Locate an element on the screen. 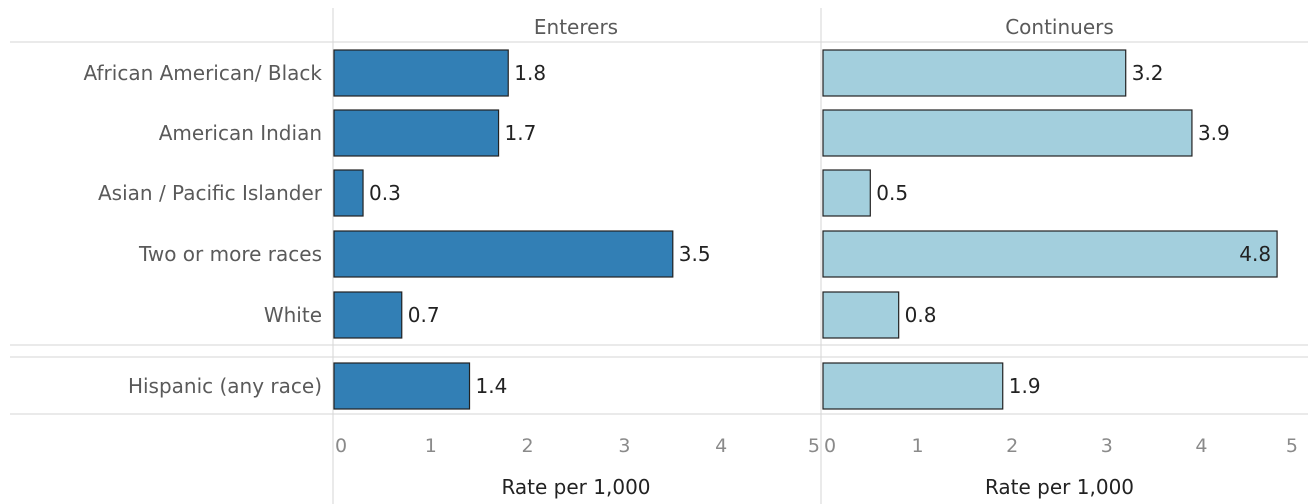 This screenshot has width=1308, height=504. value-label-enterers-white: 0.7 is located at coordinates (424, 315).